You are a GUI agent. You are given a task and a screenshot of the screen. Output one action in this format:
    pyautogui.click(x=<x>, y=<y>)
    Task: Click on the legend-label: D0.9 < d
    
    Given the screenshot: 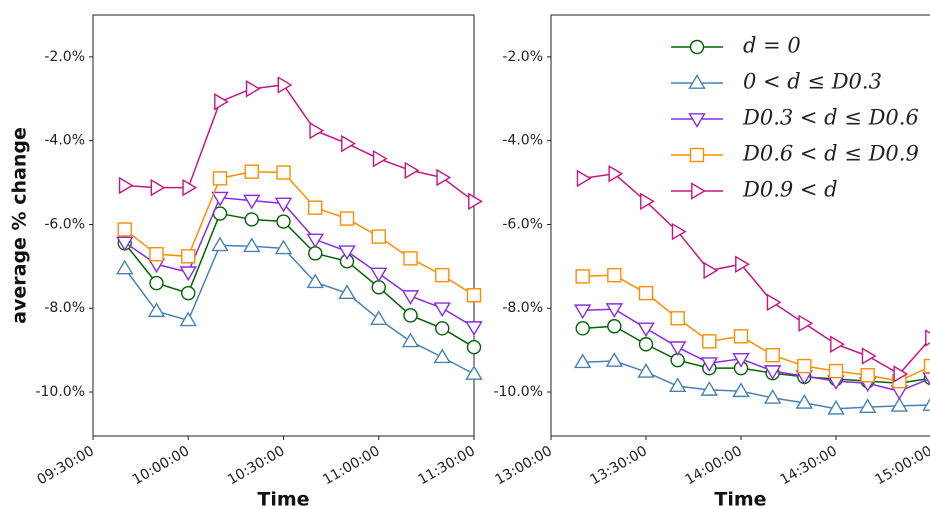 What is the action you would take?
    pyautogui.click(x=790, y=190)
    